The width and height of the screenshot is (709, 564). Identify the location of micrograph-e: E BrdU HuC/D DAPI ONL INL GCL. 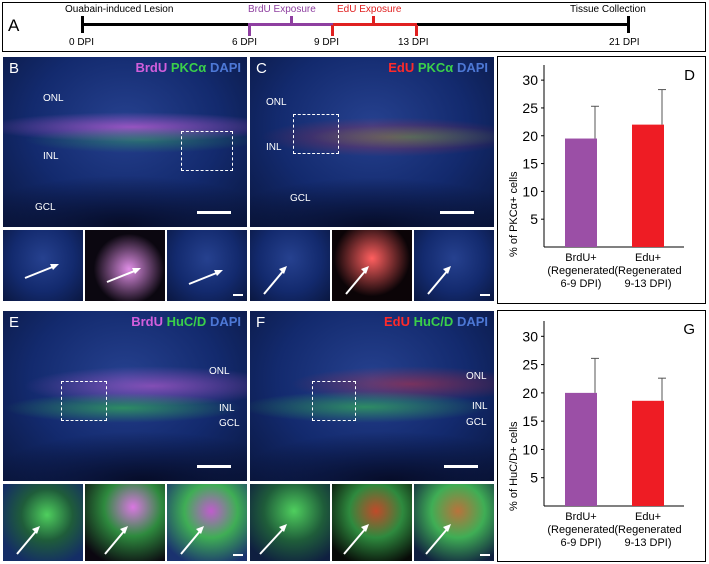
(125, 396).